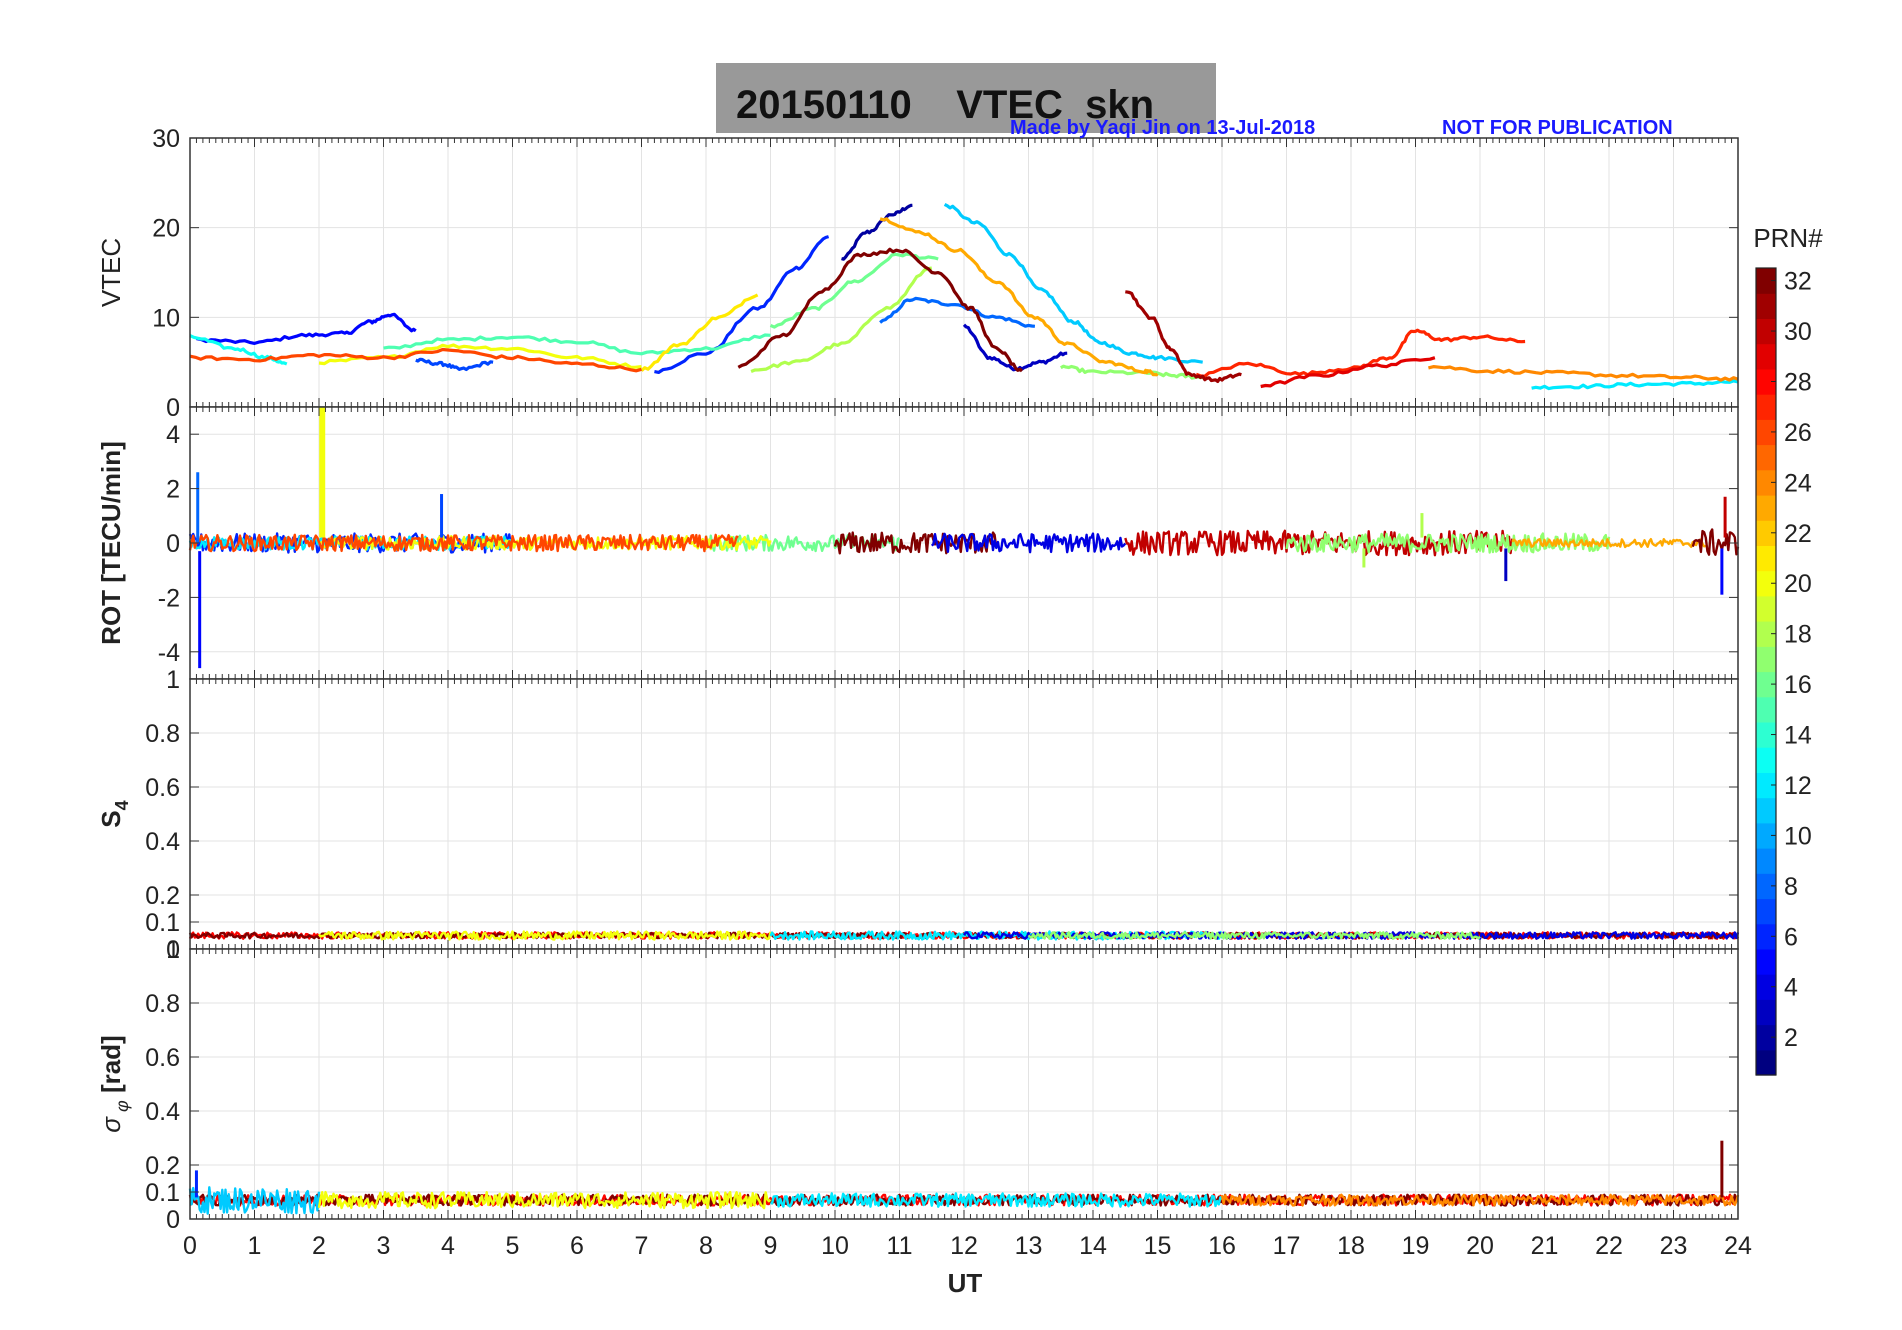 The height and width of the screenshot is (1330, 1902). What do you see at coordinates (255, 1246) in the screenshot?
I see `x-tick-label: 1` at bounding box center [255, 1246].